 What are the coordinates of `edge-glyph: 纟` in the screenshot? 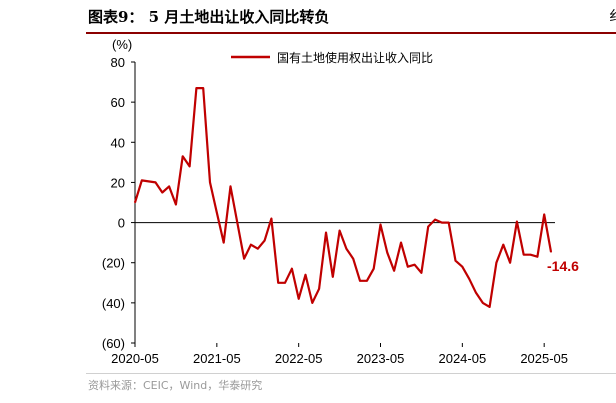 It's located at (612, 16).